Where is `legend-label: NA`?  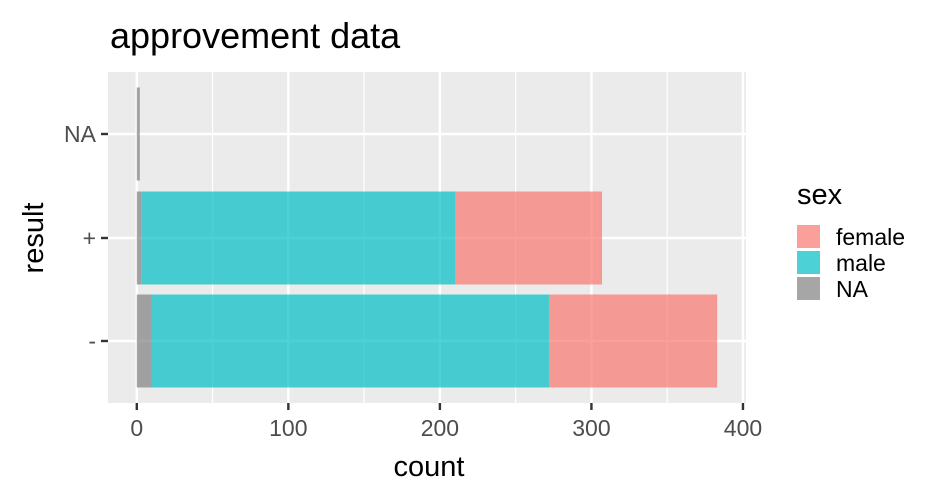 legend-label: NA is located at coordinates (852, 289).